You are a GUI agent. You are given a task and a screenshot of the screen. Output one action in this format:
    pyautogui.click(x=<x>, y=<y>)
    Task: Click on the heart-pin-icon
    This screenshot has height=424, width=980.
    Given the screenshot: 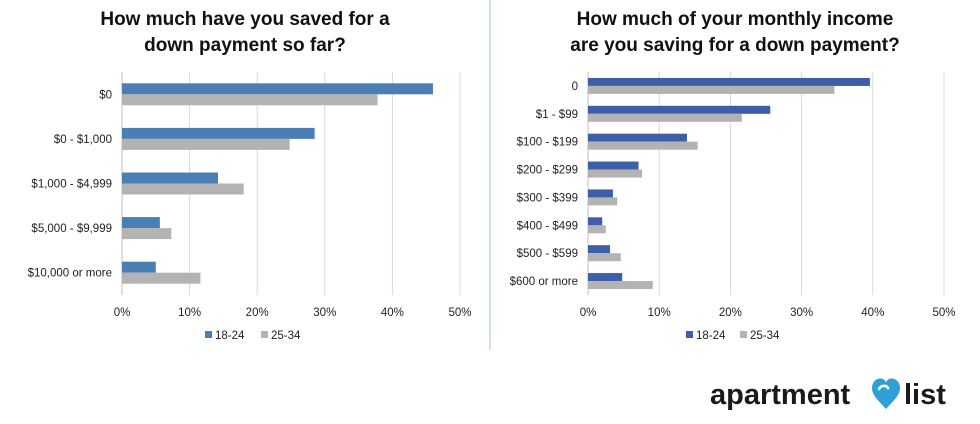 What is the action you would take?
    pyautogui.click(x=886, y=393)
    